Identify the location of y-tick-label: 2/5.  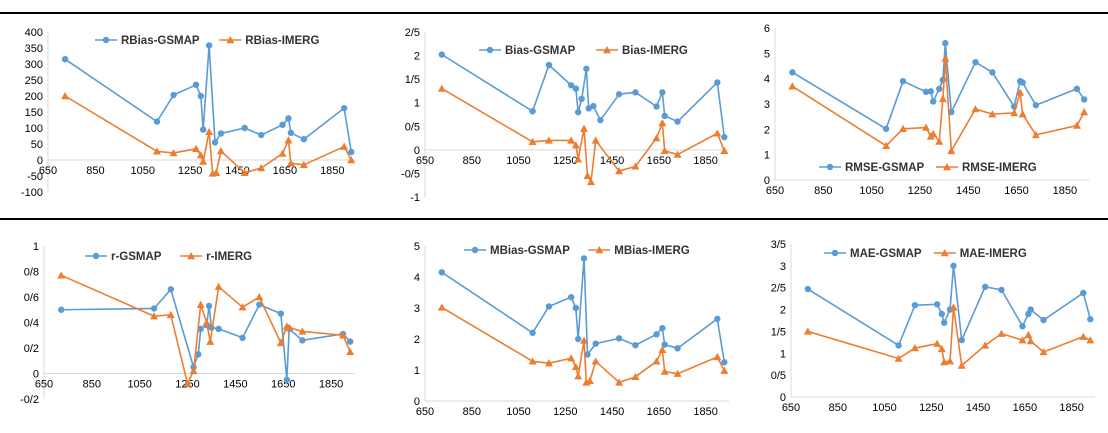
(412, 33).